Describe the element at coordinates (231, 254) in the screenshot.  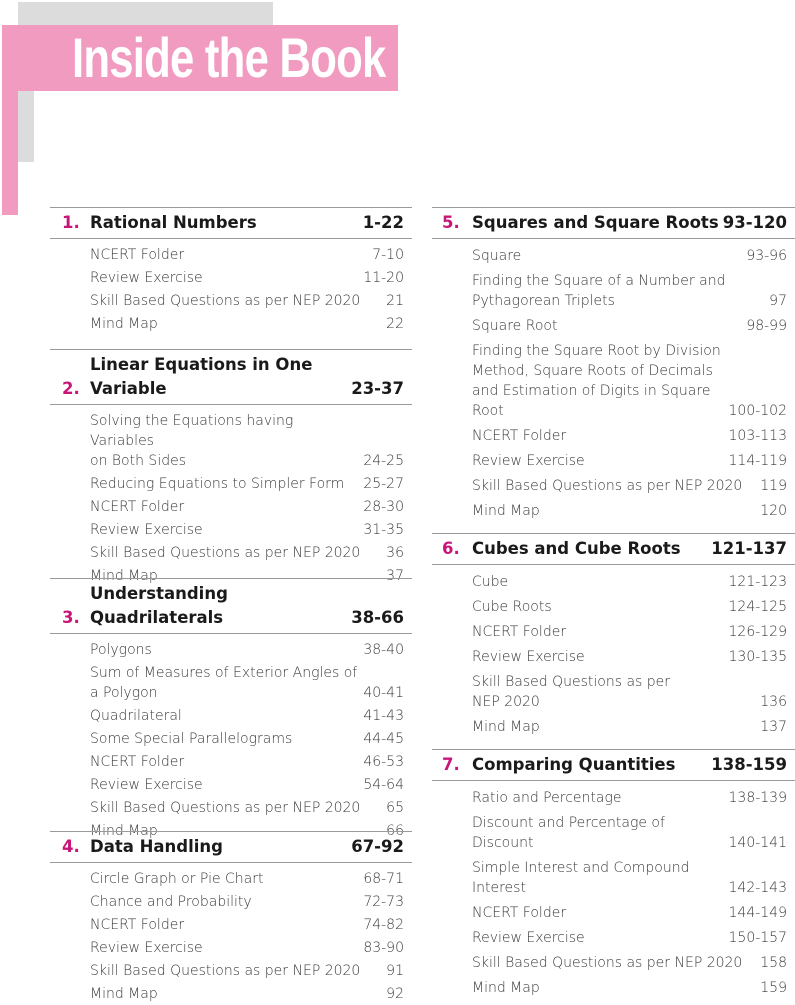
I see `toc-item: NCERT Folder 7-10` at that location.